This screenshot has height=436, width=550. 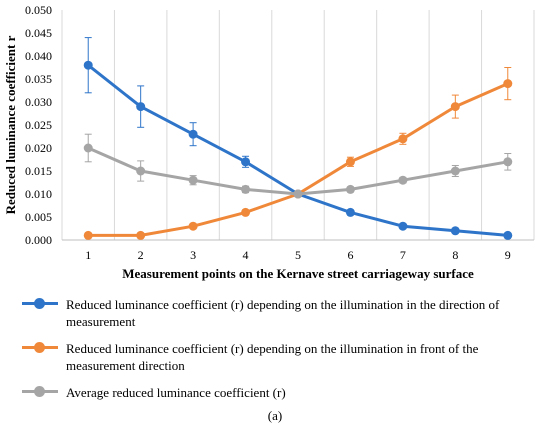 What do you see at coordinates (40, 304) in the screenshot?
I see `legend-swatch-direction` at bounding box center [40, 304].